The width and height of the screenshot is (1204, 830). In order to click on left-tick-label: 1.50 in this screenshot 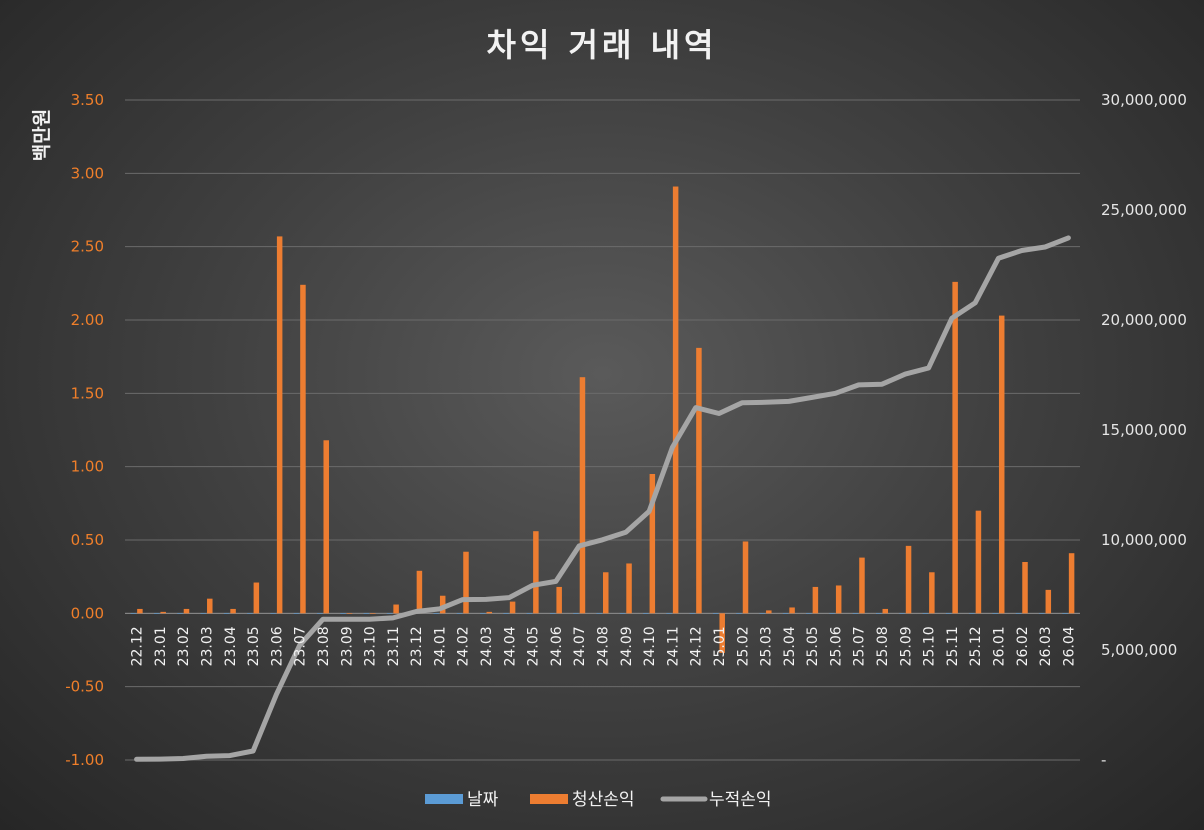, I will do `click(87, 393)`.